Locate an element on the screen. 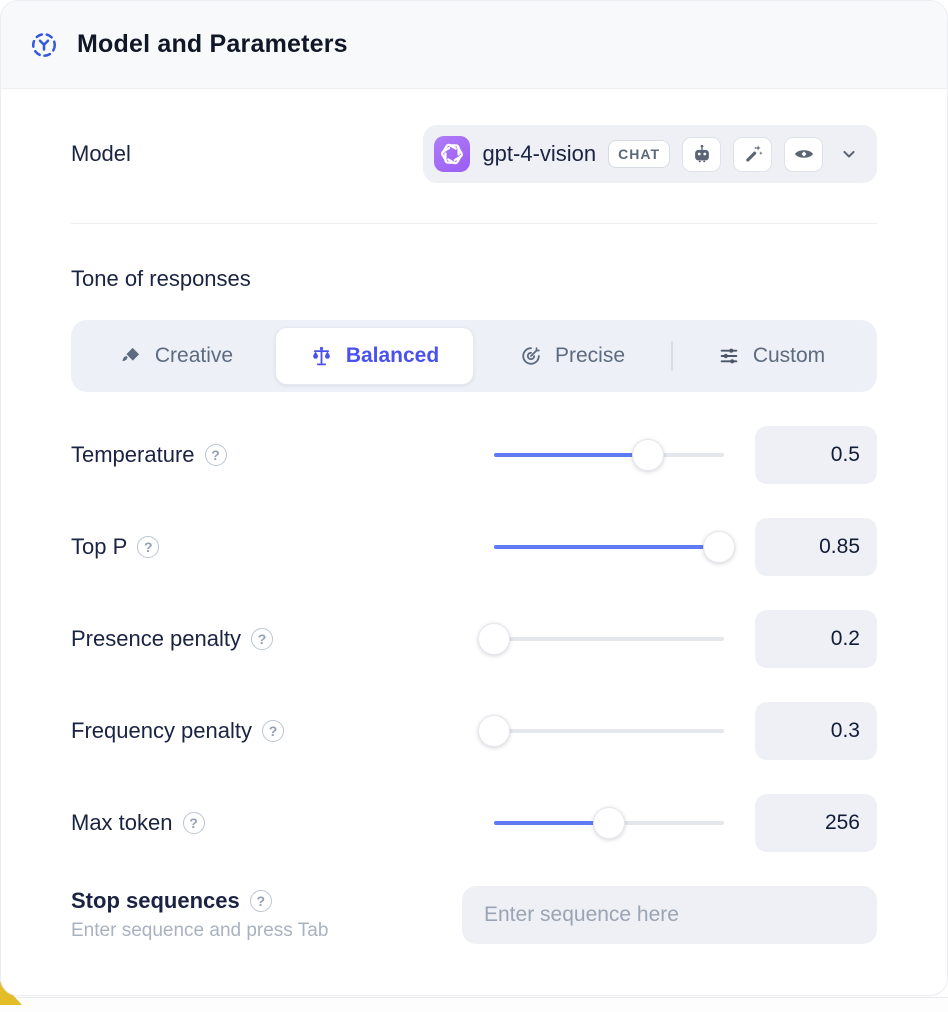 This screenshot has height=1012, width=948. sliders-icon is located at coordinates (729, 356).